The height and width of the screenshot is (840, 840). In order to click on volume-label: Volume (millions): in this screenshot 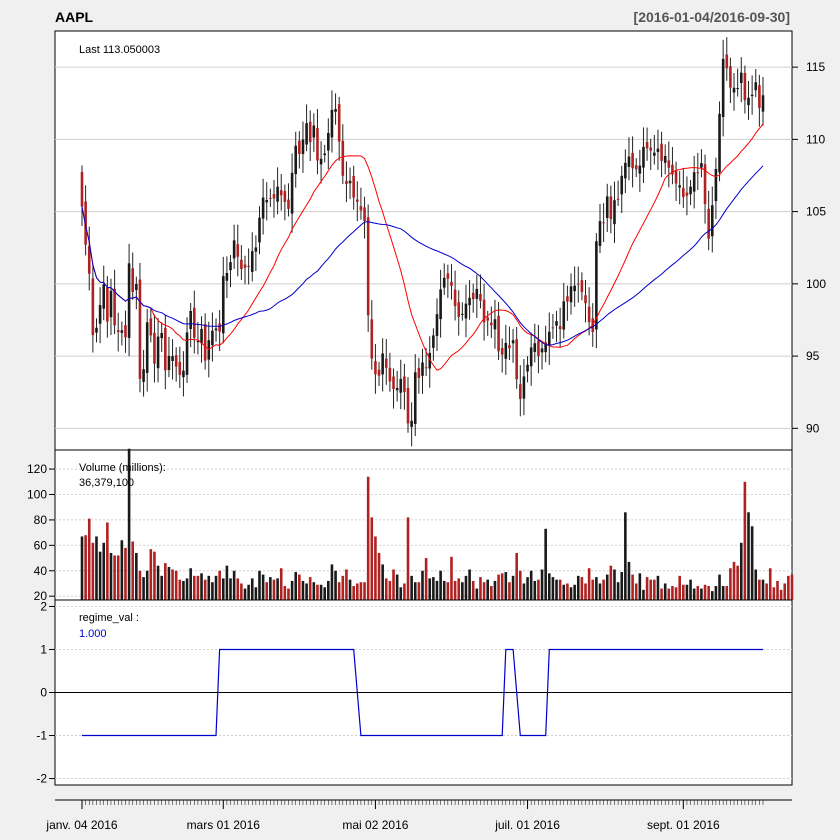, I will do `click(122, 468)`.